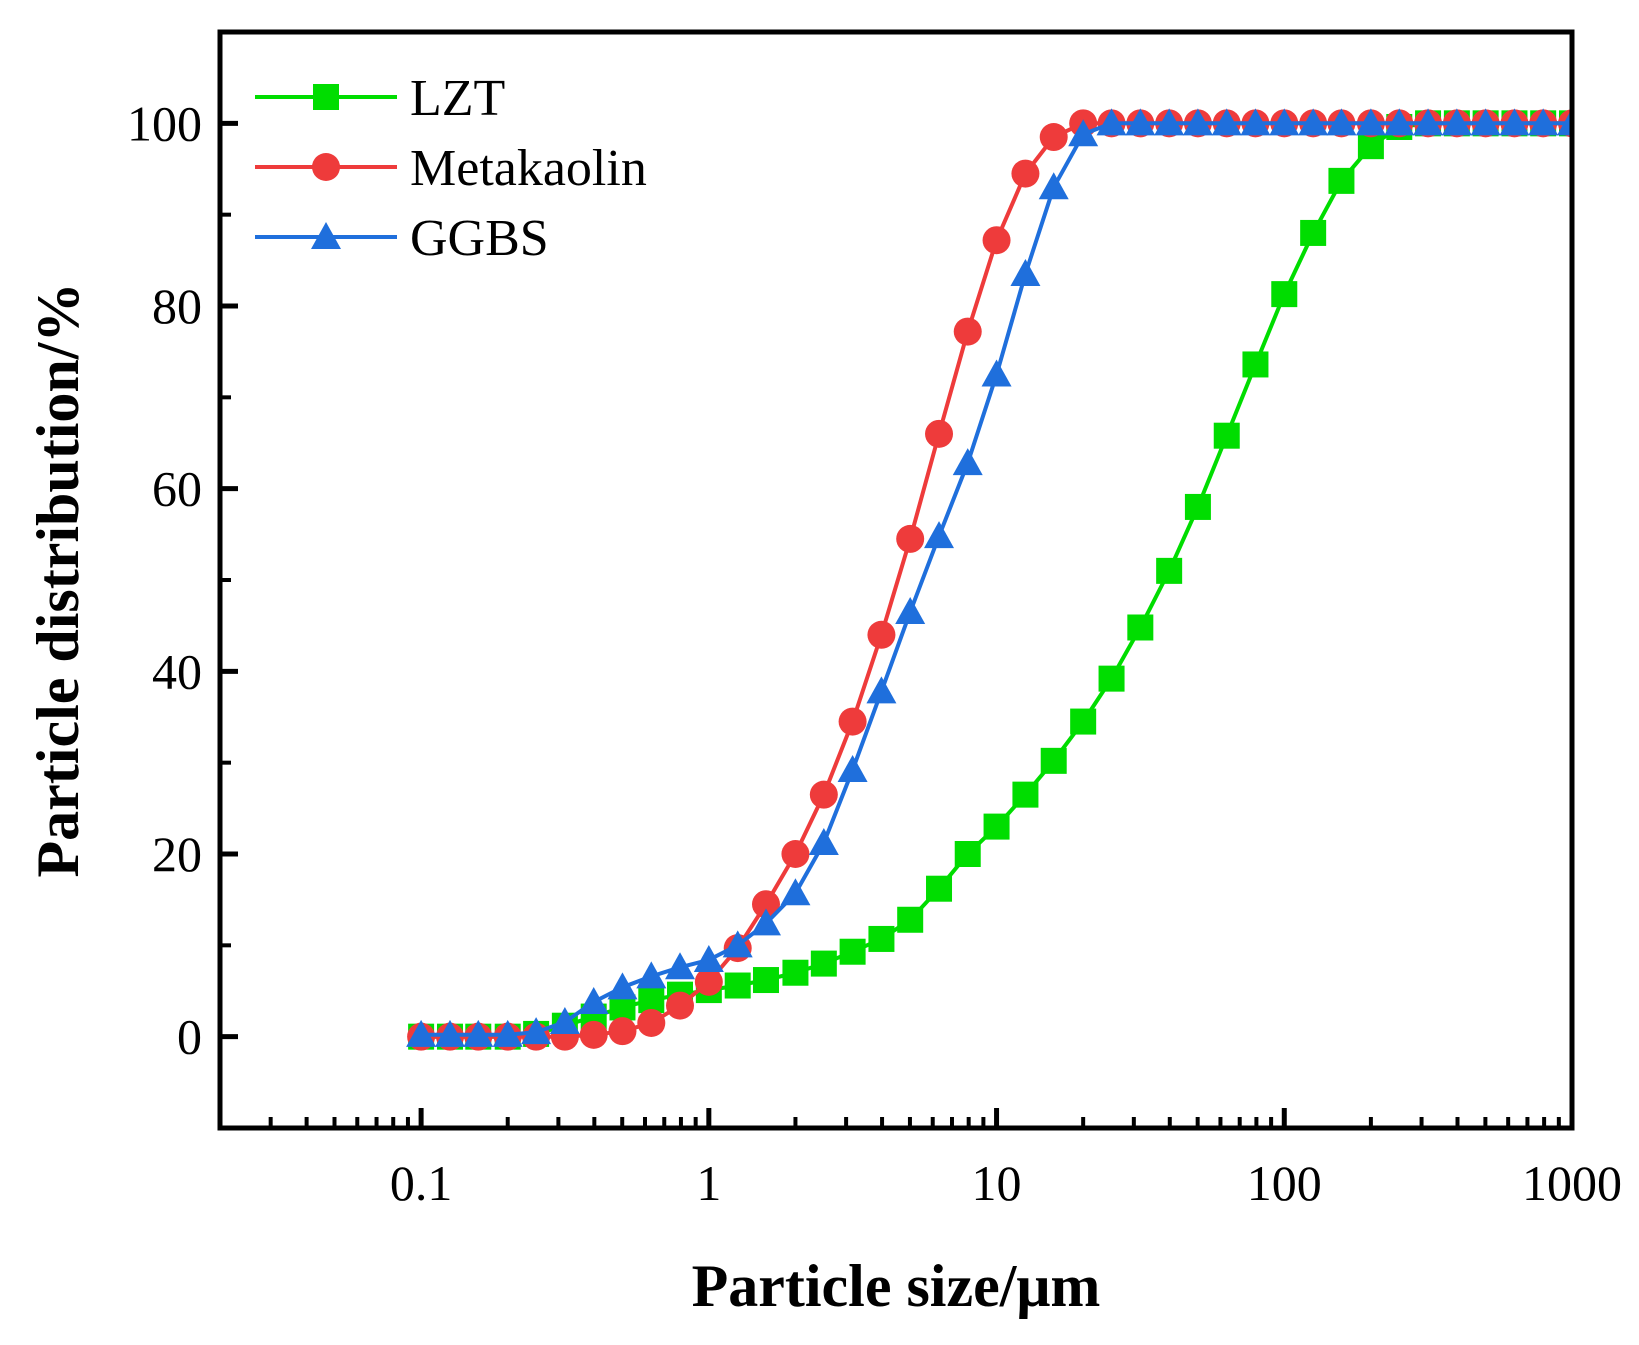 This screenshot has width=1639, height=1345. I want to click on y-tick-label: 100, so click(164, 123).